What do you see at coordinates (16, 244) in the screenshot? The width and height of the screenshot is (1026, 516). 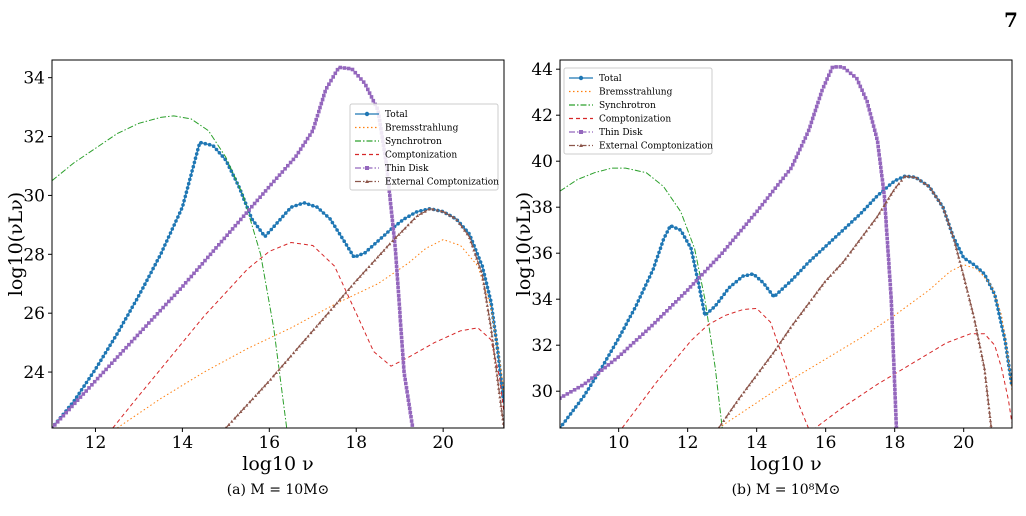 I see `y-axis-label: log10(νLν)` at bounding box center [16, 244].